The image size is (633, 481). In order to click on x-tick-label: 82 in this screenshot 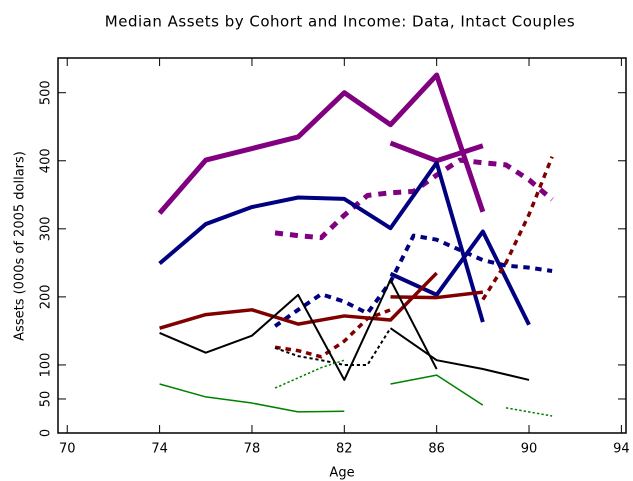, I will do `click(344, 449)`.